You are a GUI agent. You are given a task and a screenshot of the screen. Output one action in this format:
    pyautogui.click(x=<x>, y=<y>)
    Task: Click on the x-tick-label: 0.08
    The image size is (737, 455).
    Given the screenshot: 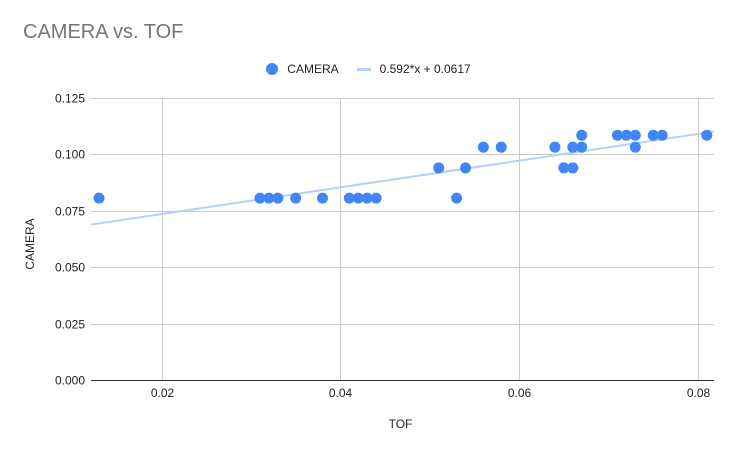 What is the action you would take?
    pyautogui.click(x=699, y=393)
    